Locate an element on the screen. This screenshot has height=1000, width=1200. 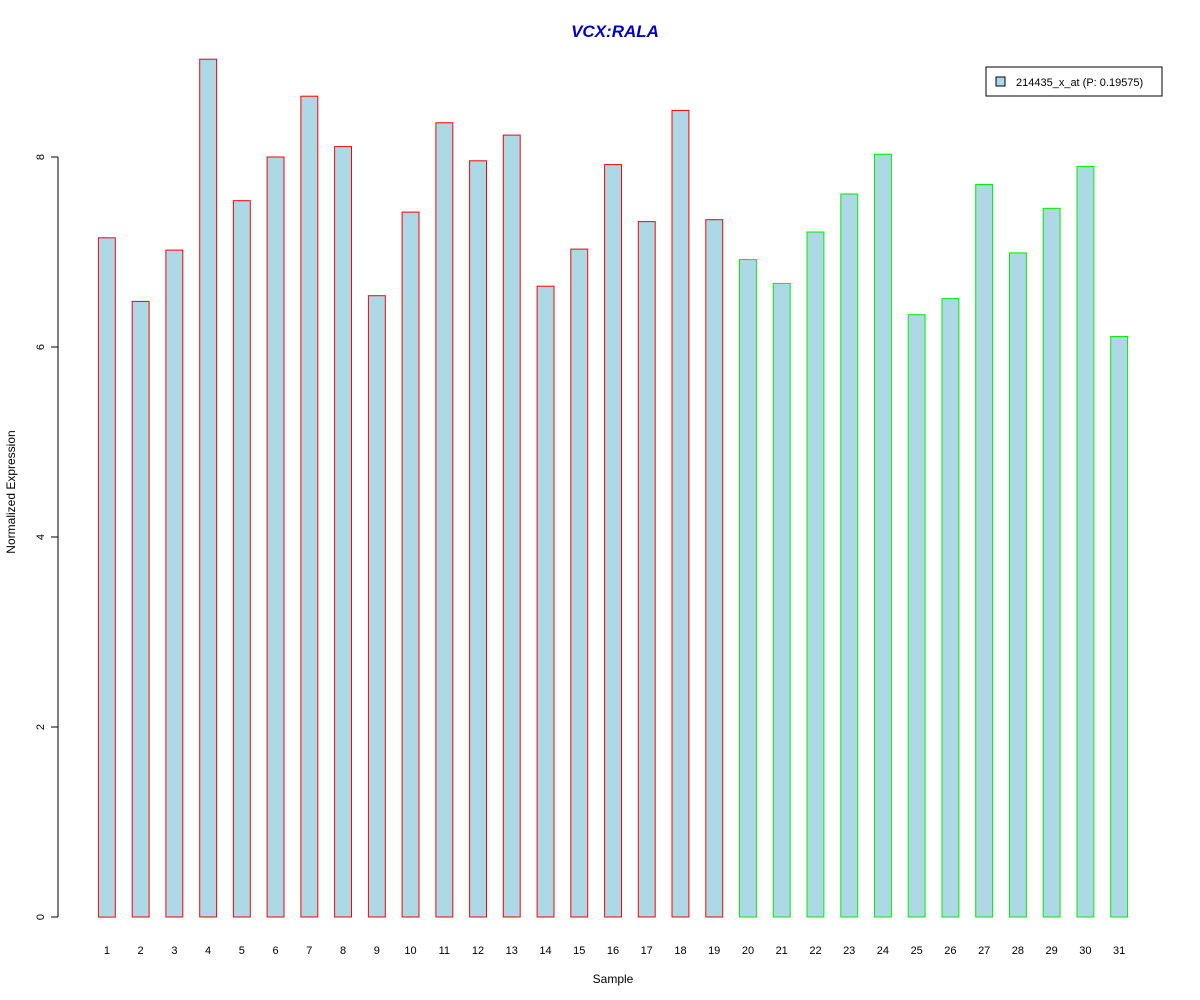
x-tick-label: 12 is located at coordinates (478, 951).